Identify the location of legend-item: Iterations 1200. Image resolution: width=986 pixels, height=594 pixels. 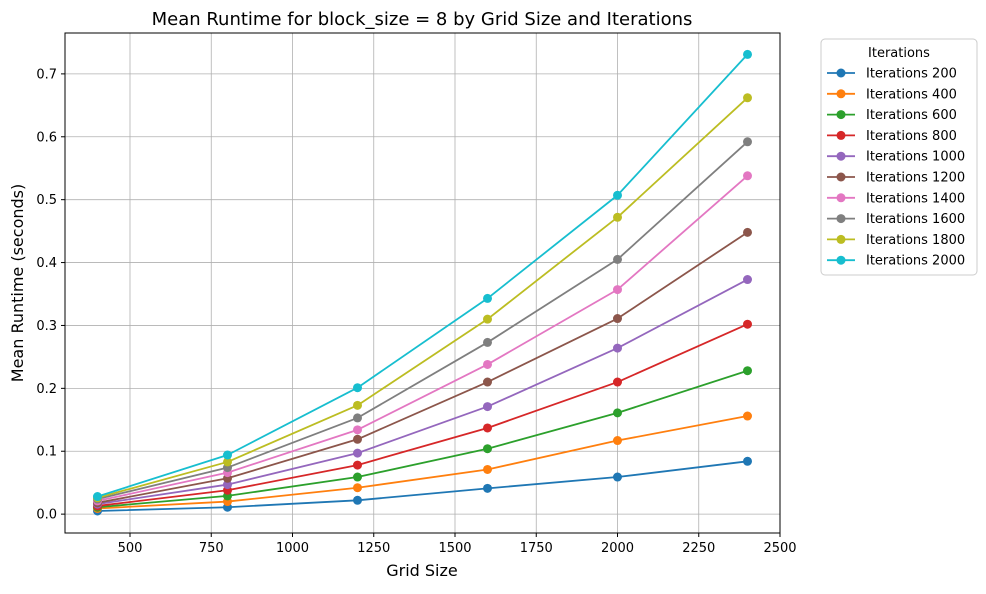
(896, 178).